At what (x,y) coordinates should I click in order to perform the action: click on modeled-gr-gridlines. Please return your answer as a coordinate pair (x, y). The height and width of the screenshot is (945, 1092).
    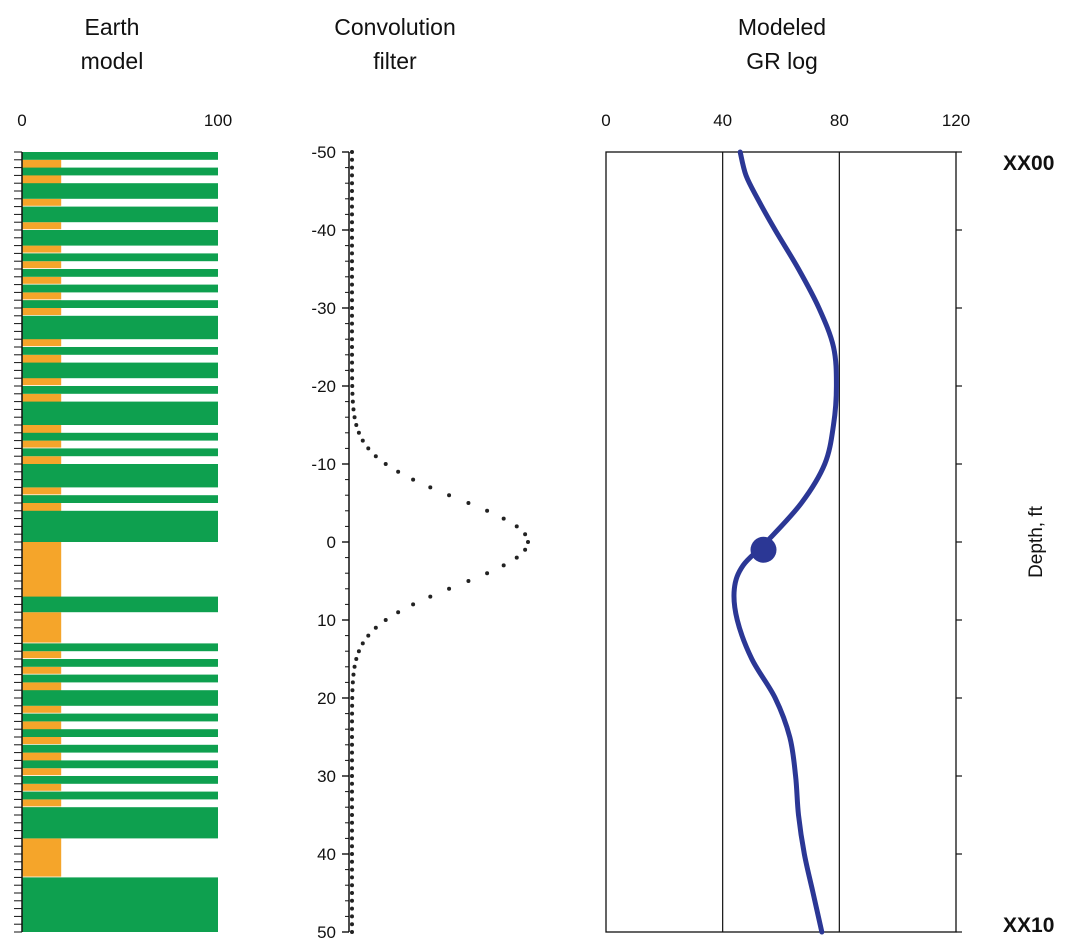
    Looking at the image, I should click on (781, 542).